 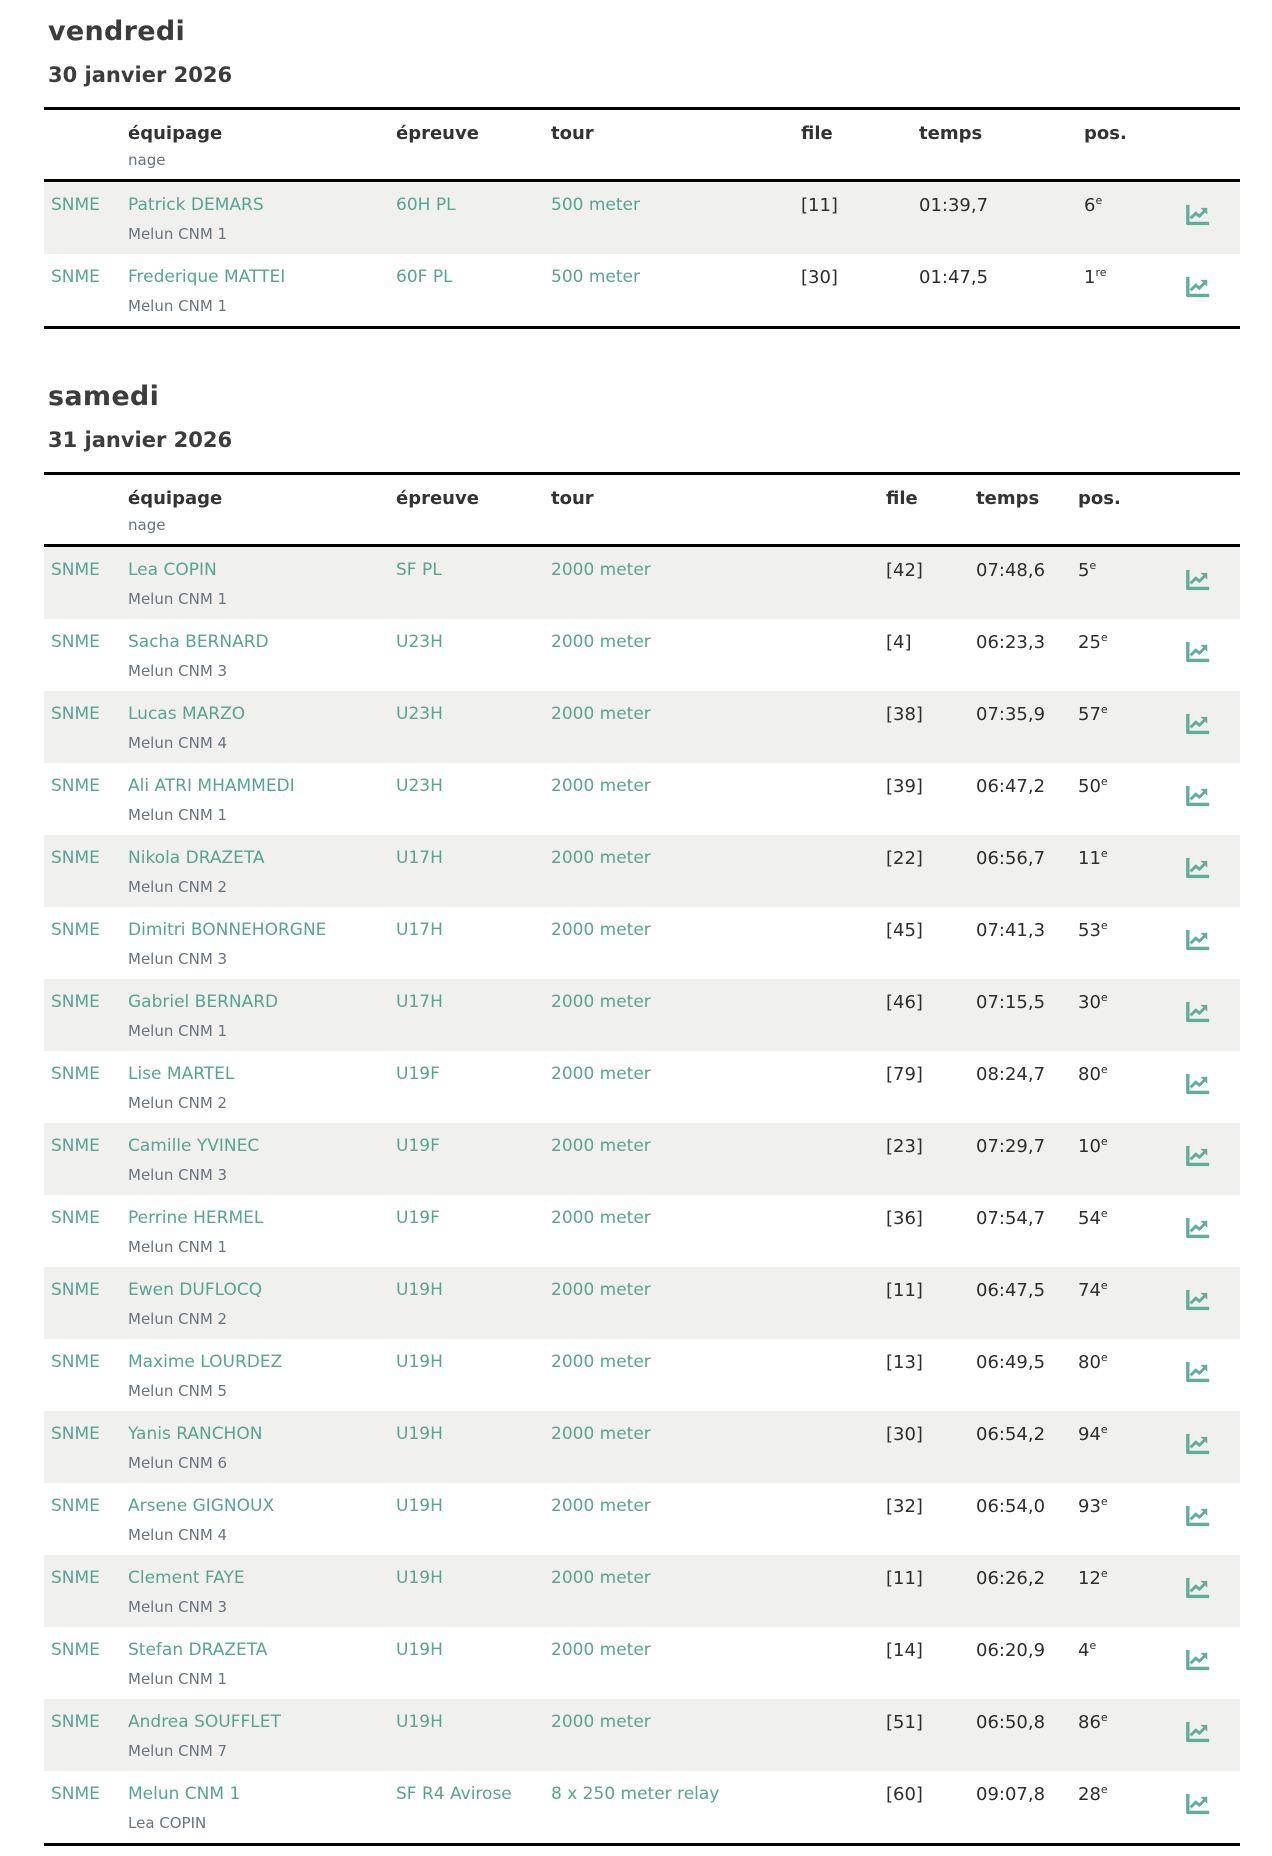 I want to click on crew-name-link: Melun CNM 1, so click(x=184, y=1794).